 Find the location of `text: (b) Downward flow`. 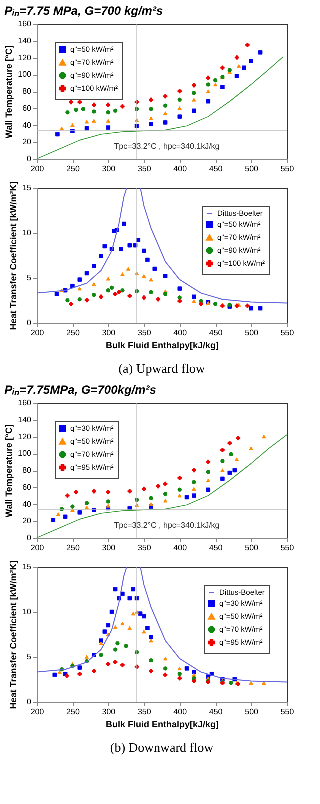

text: (b) Downward flow is located at coordinates (162, 747).